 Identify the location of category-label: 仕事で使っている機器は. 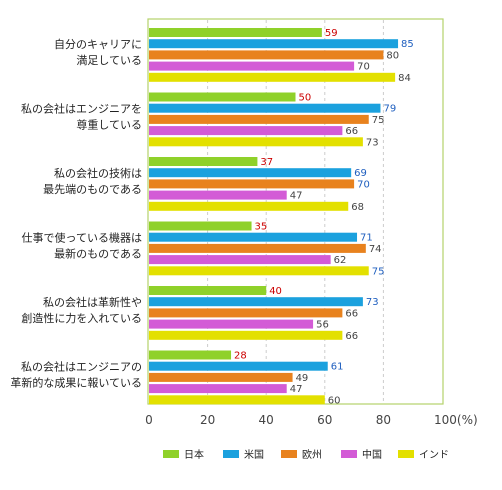
(82, 237).